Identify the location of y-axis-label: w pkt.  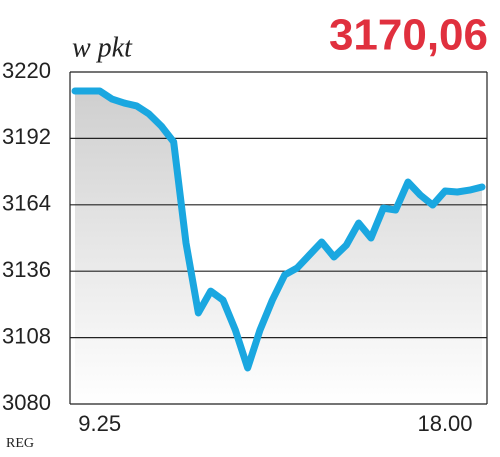
(102, 47).